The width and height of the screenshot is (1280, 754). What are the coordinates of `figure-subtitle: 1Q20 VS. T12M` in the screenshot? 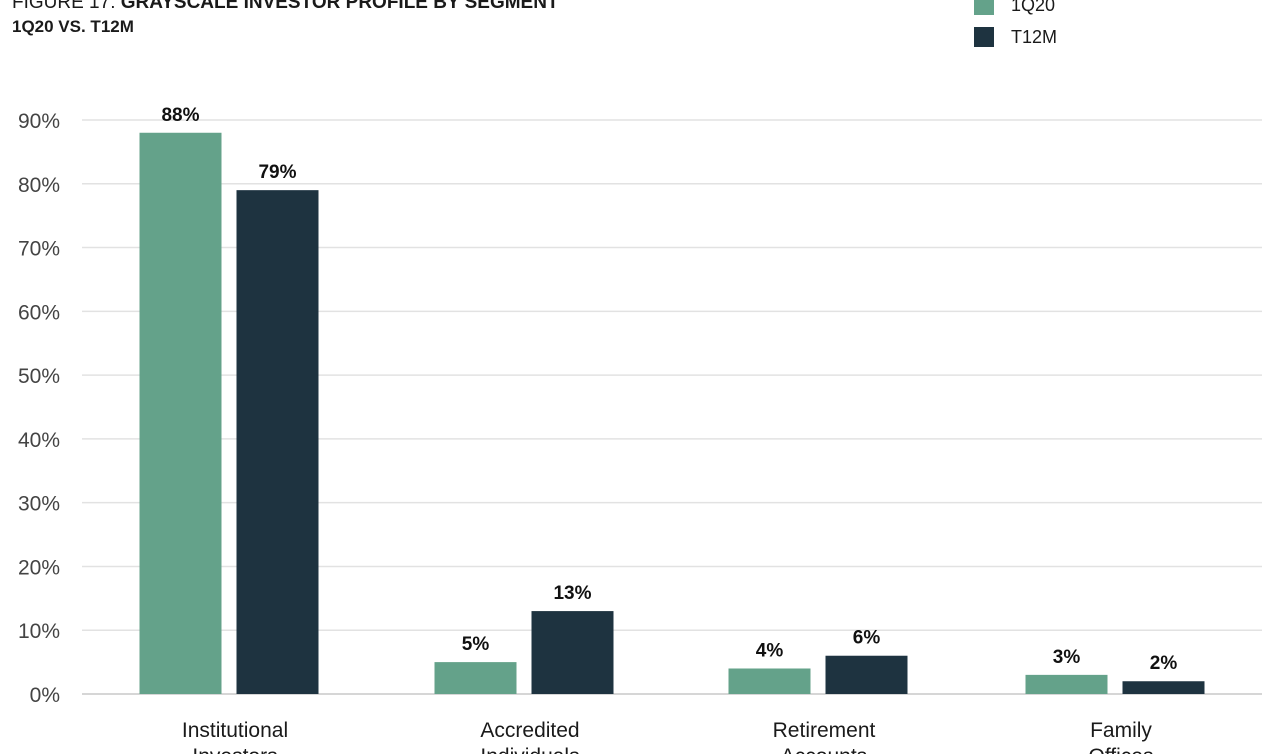 It's located at (73, 26).